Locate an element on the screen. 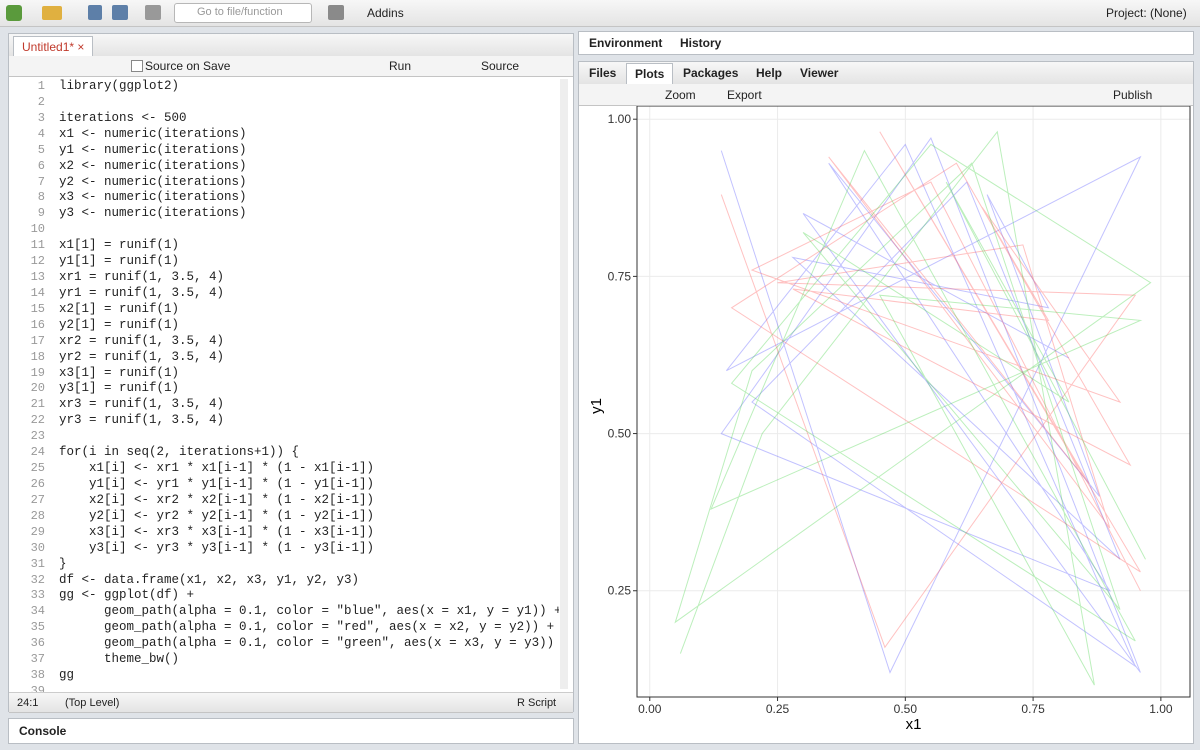 This screenshot has height=750, width=1200. pane-tab: Environment is located at coordinates (626, 43).